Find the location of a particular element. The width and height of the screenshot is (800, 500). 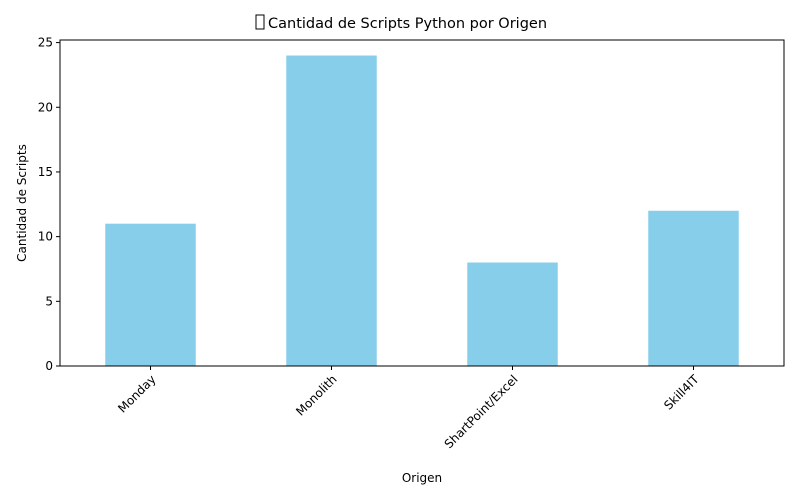

x-tick-label: Skill4IT is located at coordinates (681, 392).